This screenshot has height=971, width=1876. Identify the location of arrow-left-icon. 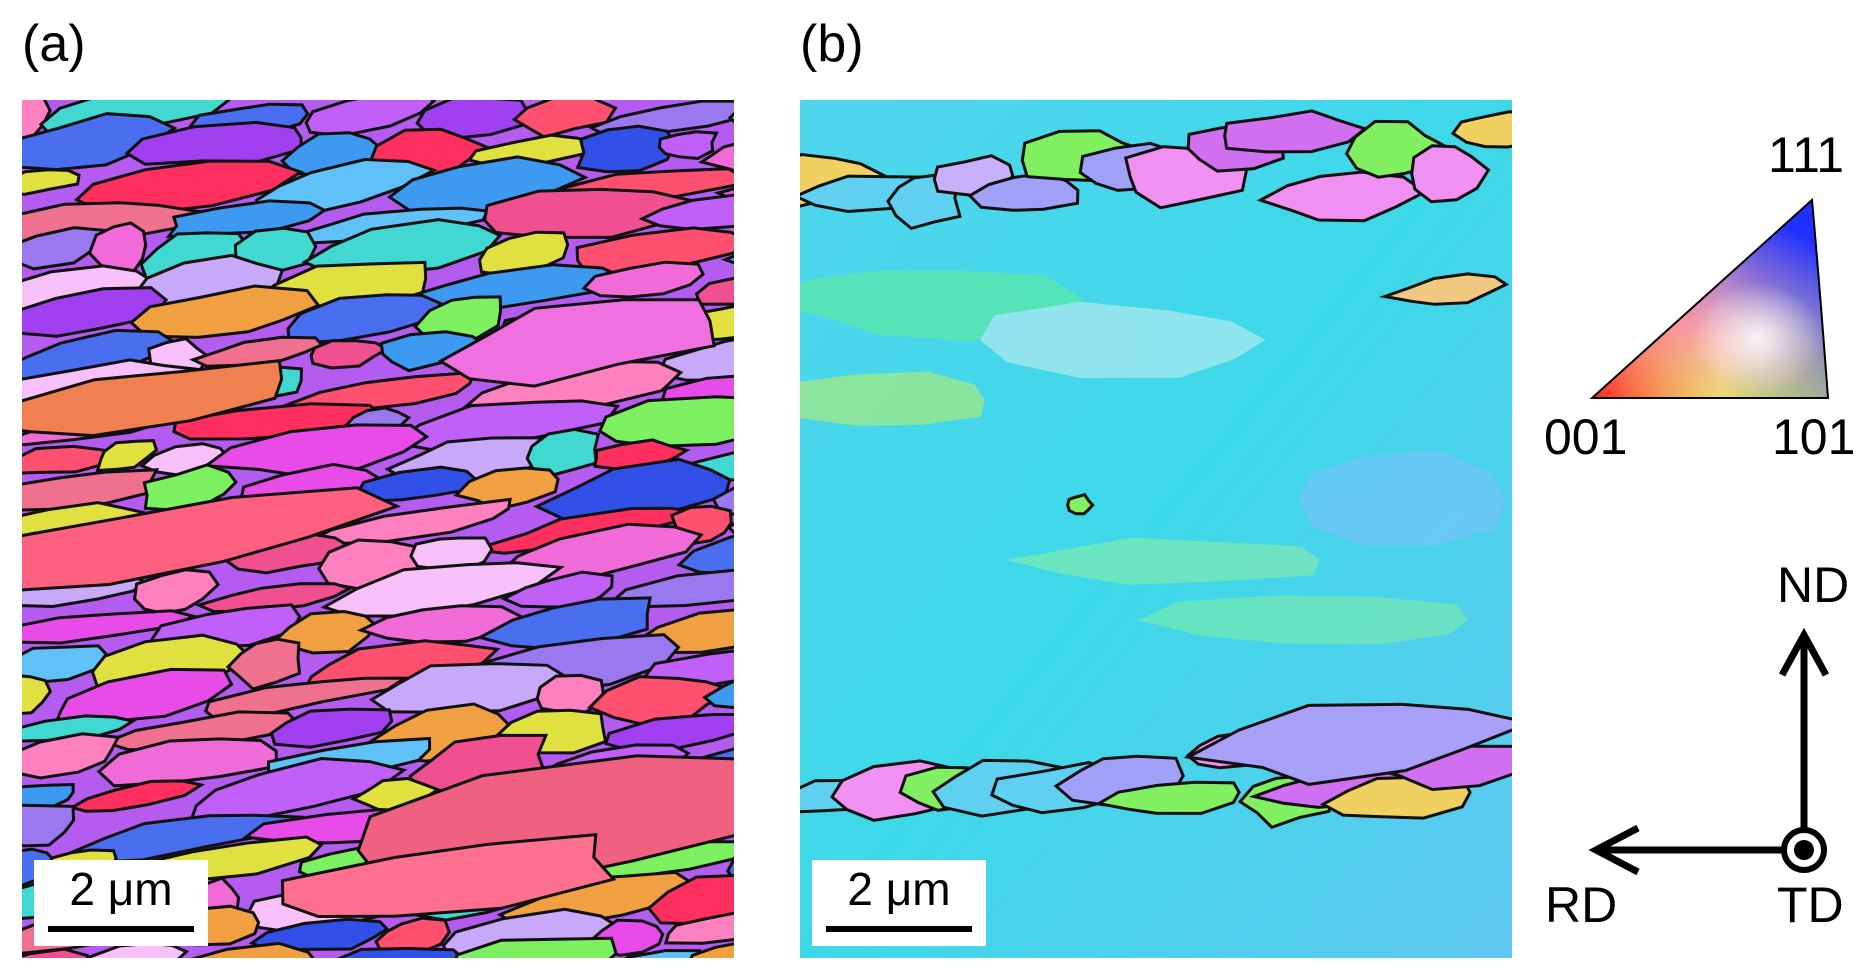
(1687, 850).